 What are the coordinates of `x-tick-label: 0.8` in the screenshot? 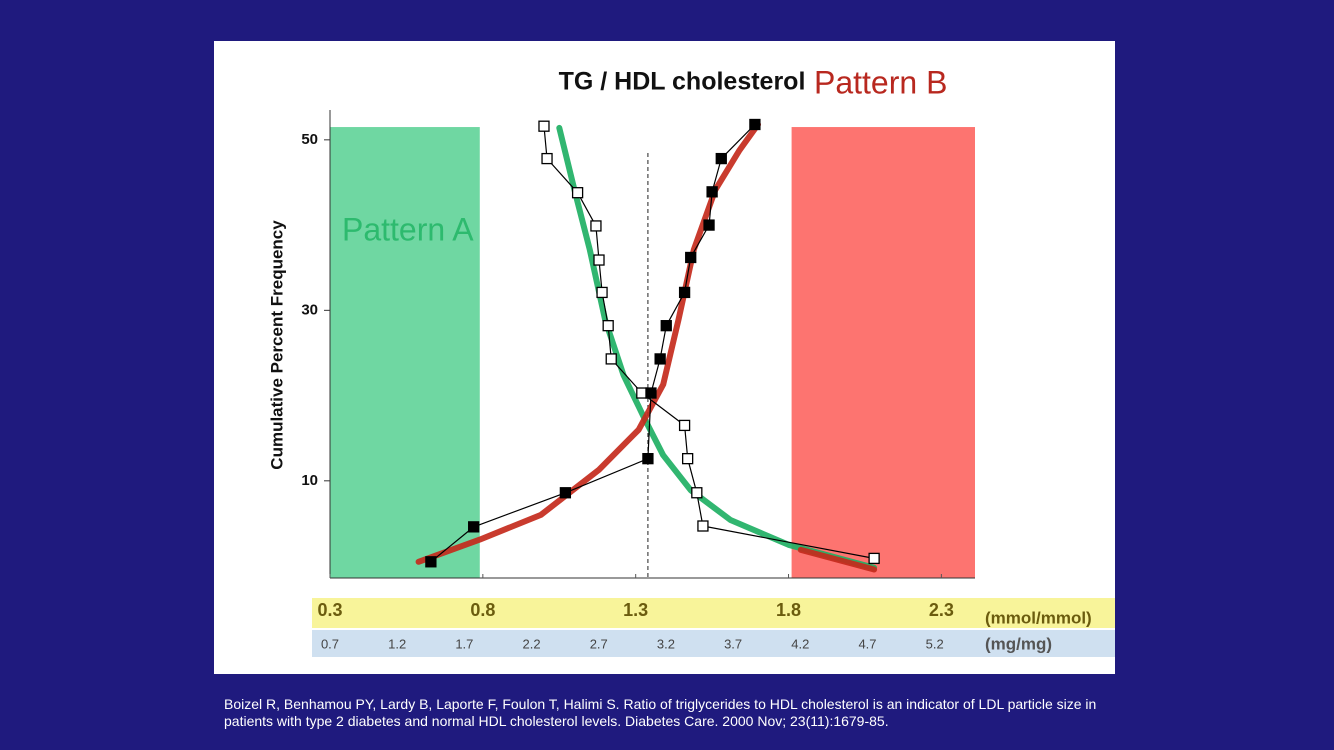 It's located at (482, 610).